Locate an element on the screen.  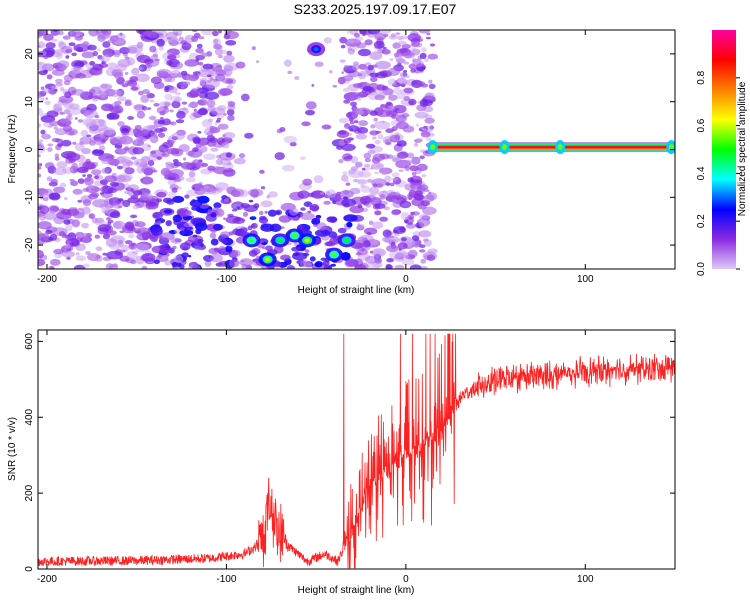
colorbar-tick-label: 0.0 is located at coordinates (701, 269).